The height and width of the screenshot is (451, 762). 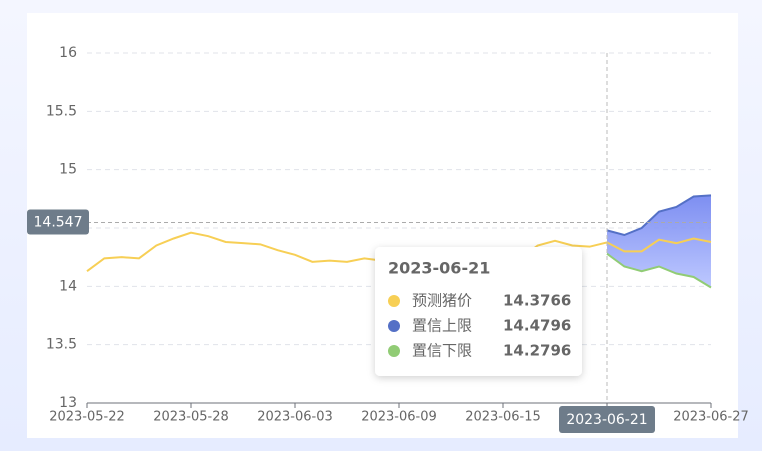 What do you see at coordinates (442, 301) in the screenshot?
I see `tooltip-name: 预测猪价` at bounding box center [442, 301].